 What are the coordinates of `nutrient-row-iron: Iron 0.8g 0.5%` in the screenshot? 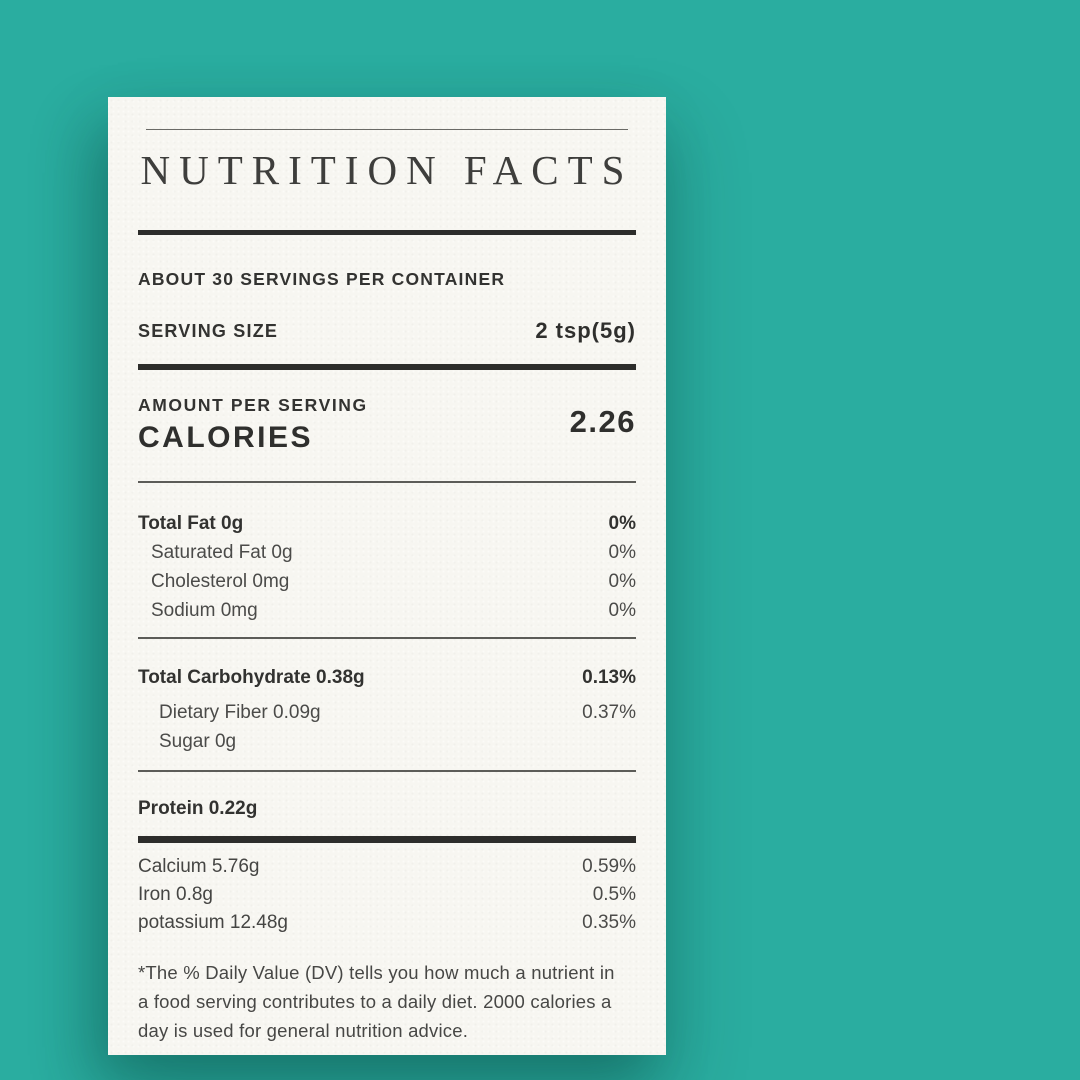 It's located at (387, 895).